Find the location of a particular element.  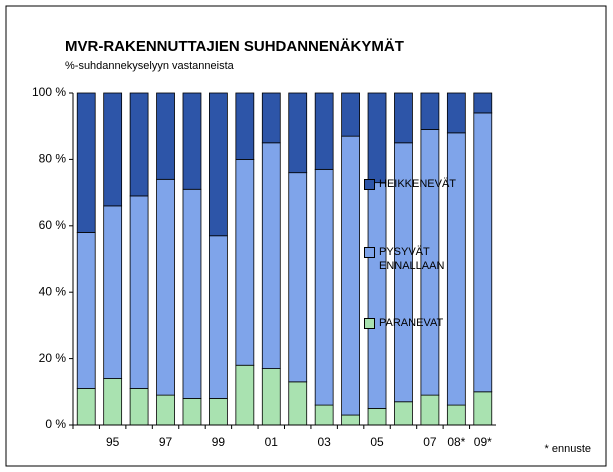

legend-item: PYSYVÄT ENNALLAAN is located at coordinates (414, 259).